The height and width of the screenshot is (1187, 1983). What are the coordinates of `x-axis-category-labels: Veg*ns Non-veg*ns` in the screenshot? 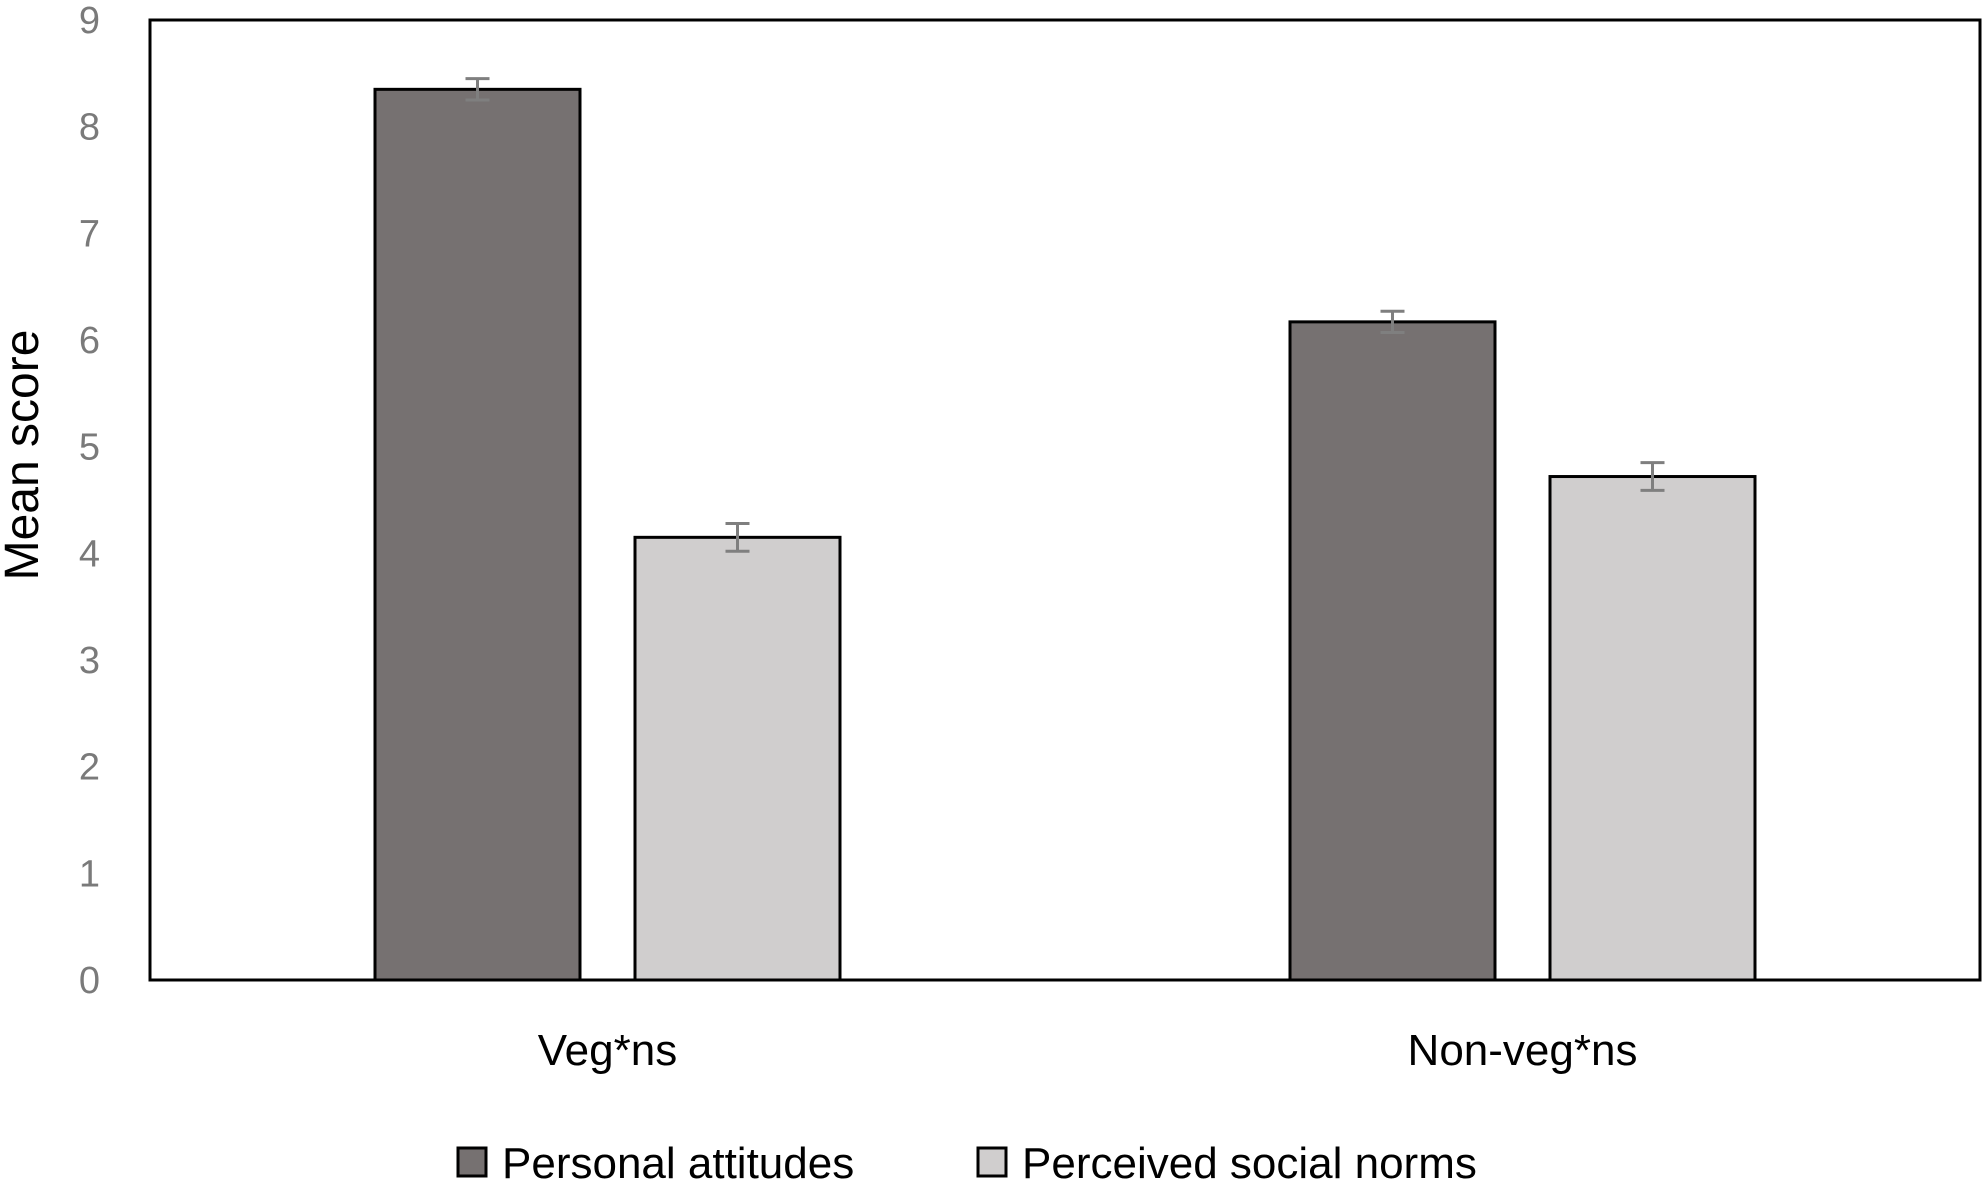 It's located at (1088, 1050).